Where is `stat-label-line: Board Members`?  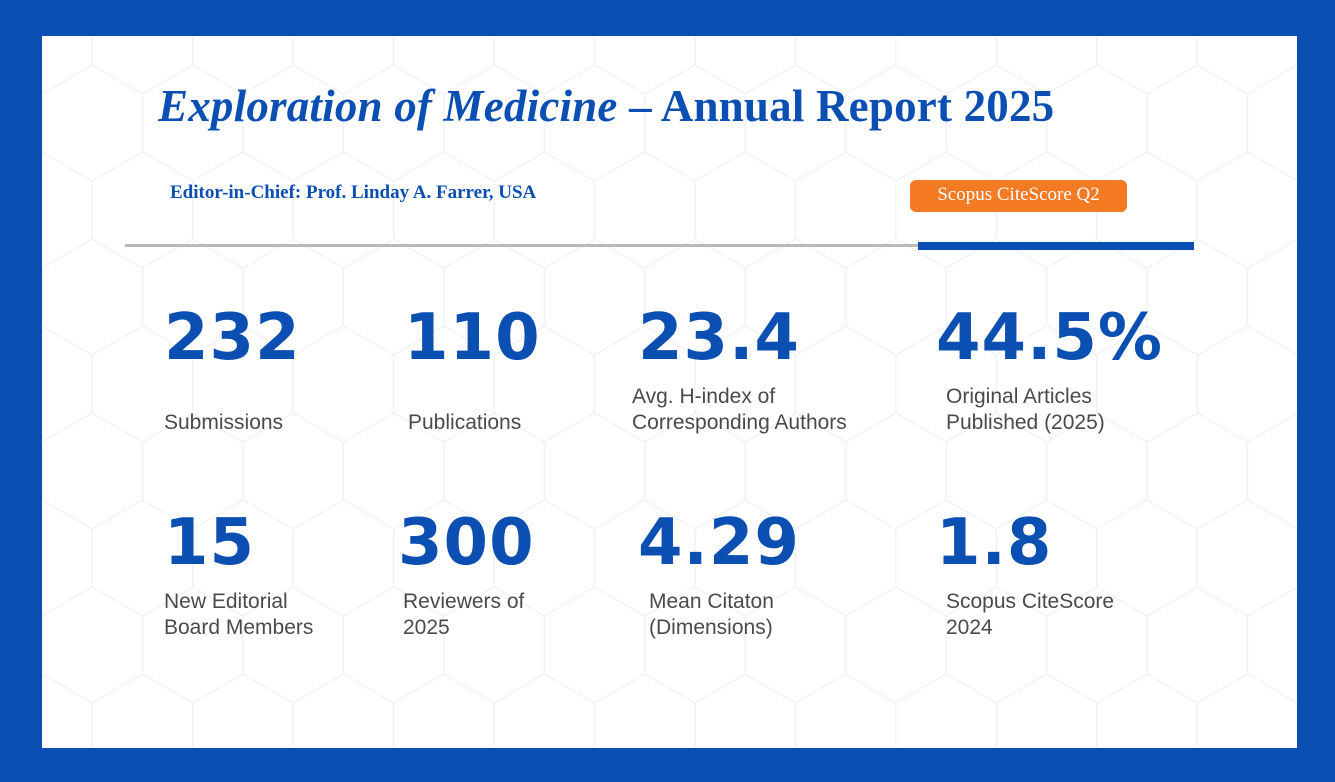 stat-label-line: Board Members is located at coordinates (239, 627).